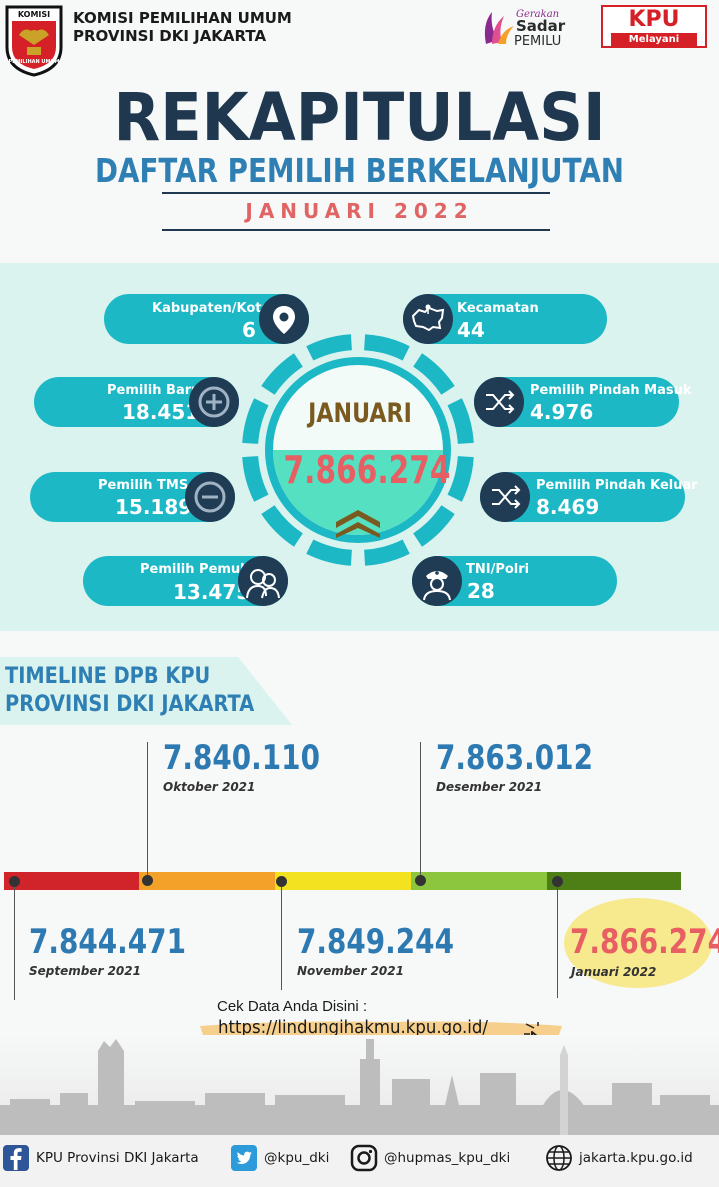  What do you see at coordinates (34, 14) in the screenshot?
I see `logo-text-top: KOMISI` at bounding box center [34, 14].